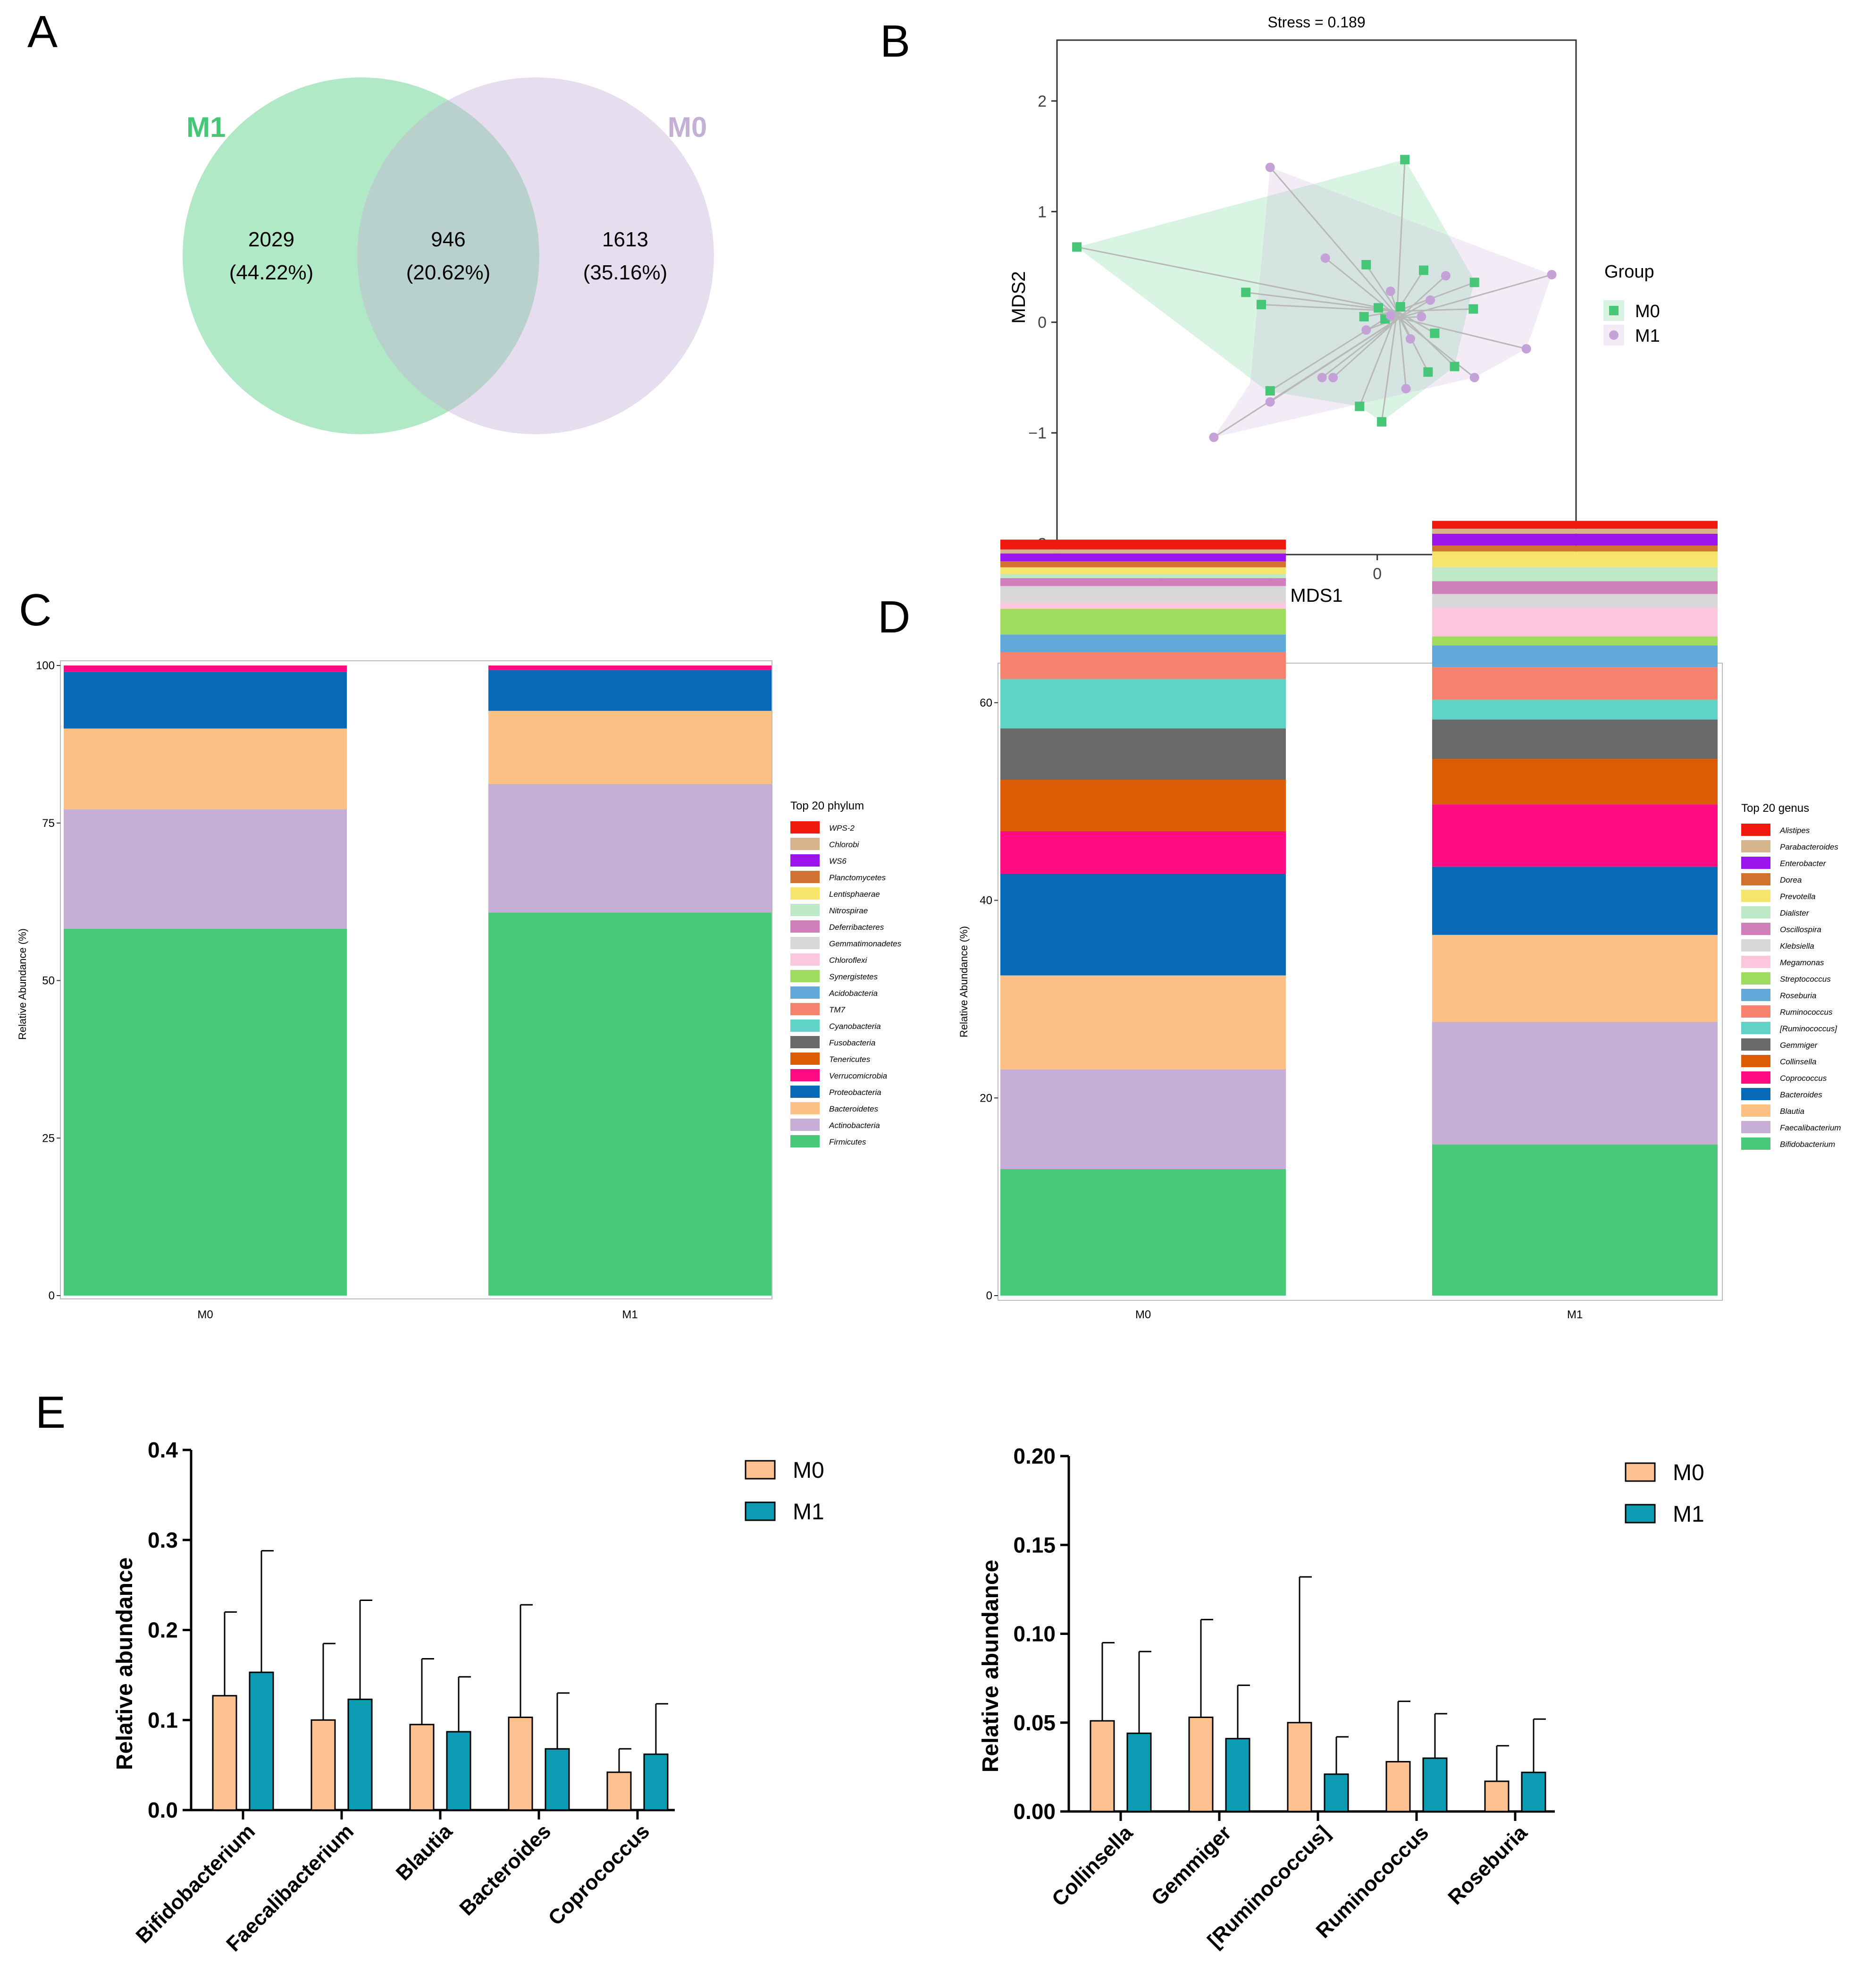 The height and width of the screenshot is (1988, 1862). Describe the element at coordinates (1799, 1045) in the screenshot. I see `genus-legend-label-gemmiger: Gemmiger` at that location.